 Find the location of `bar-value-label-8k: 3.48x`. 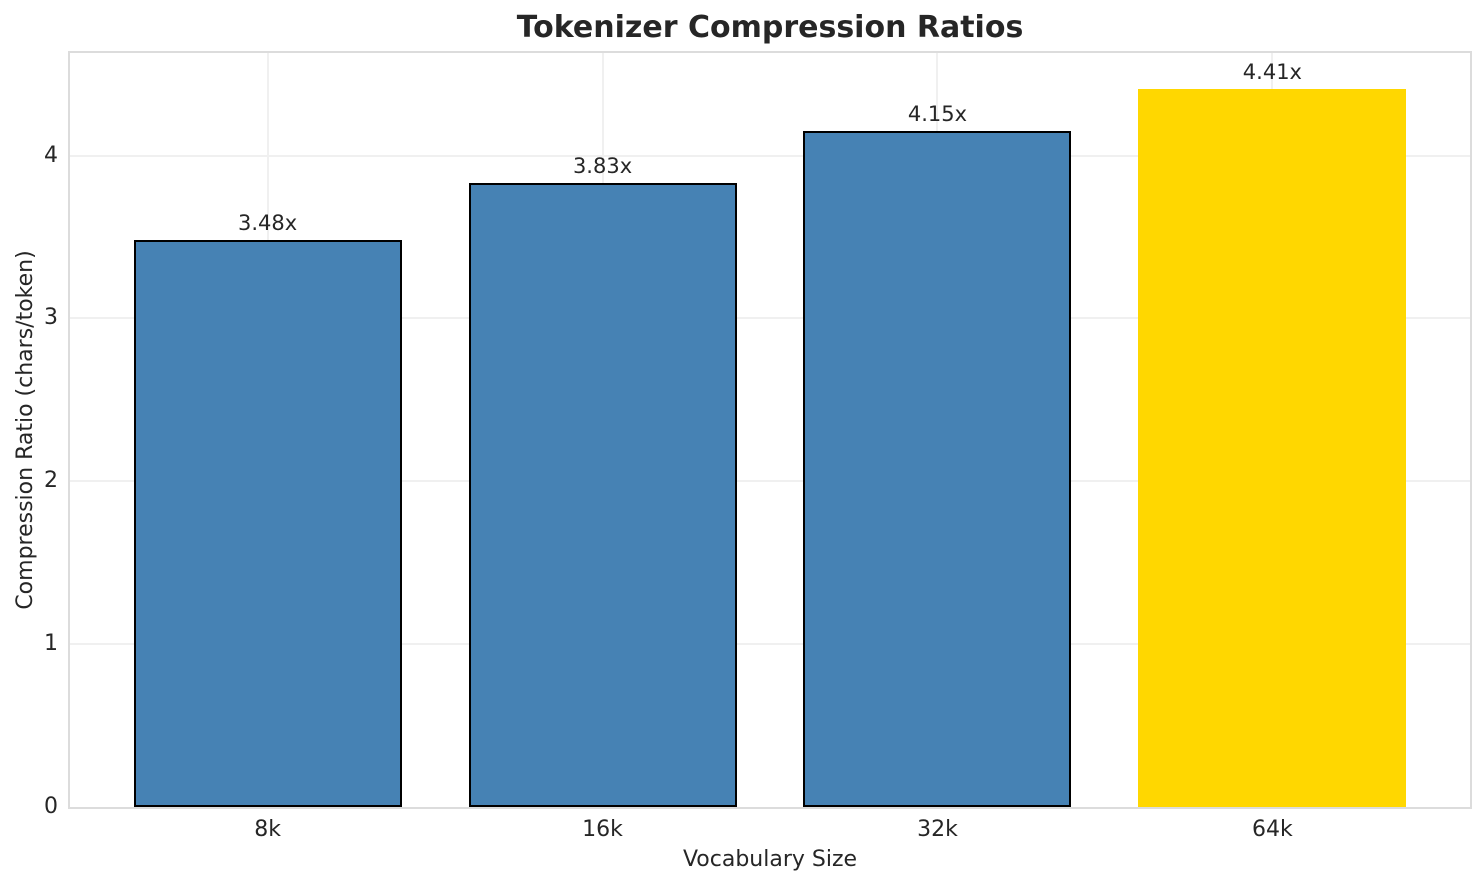

bar-value-label-8k: 3.48x is located at coordinates (268, 223).